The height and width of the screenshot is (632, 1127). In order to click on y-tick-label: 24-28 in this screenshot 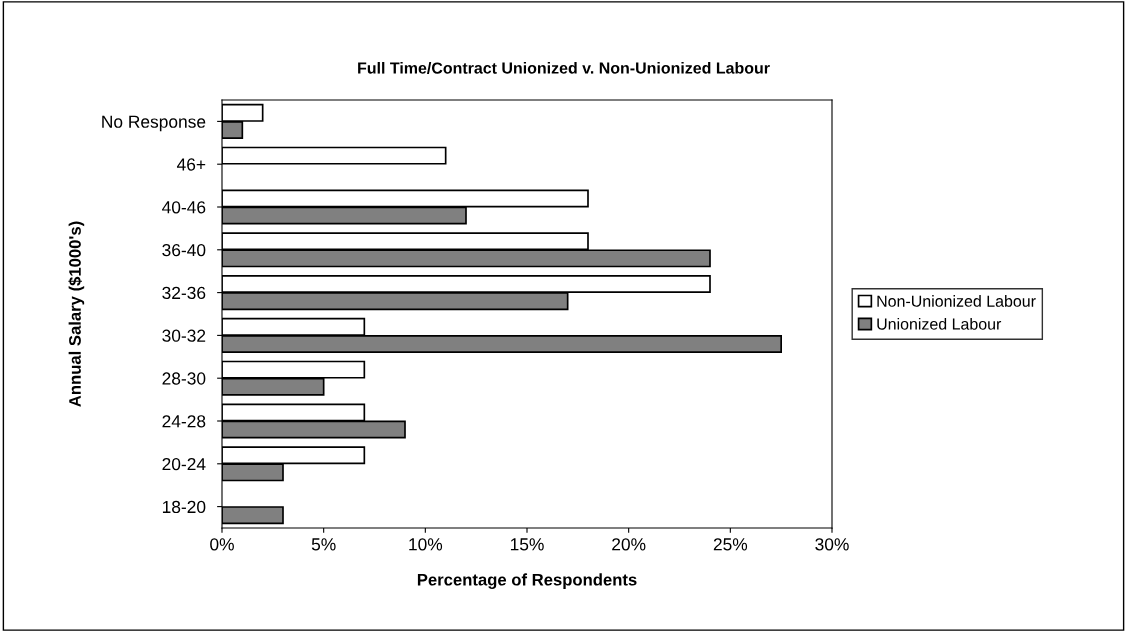, I will do `click(184, 421)`.